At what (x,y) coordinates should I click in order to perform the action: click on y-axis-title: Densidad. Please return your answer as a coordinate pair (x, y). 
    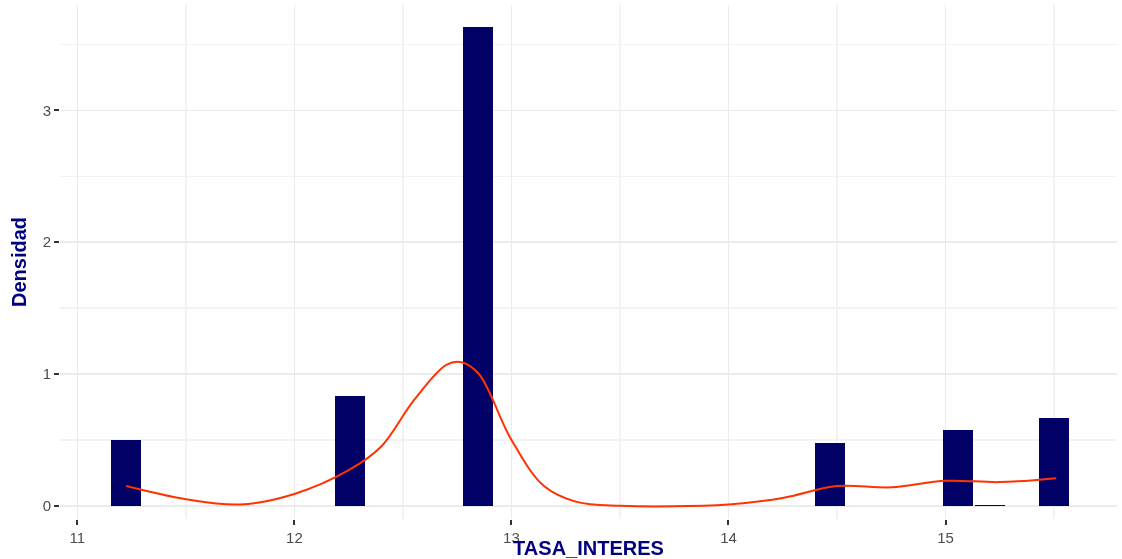
    Looking at the image, I should click on (19, 262).